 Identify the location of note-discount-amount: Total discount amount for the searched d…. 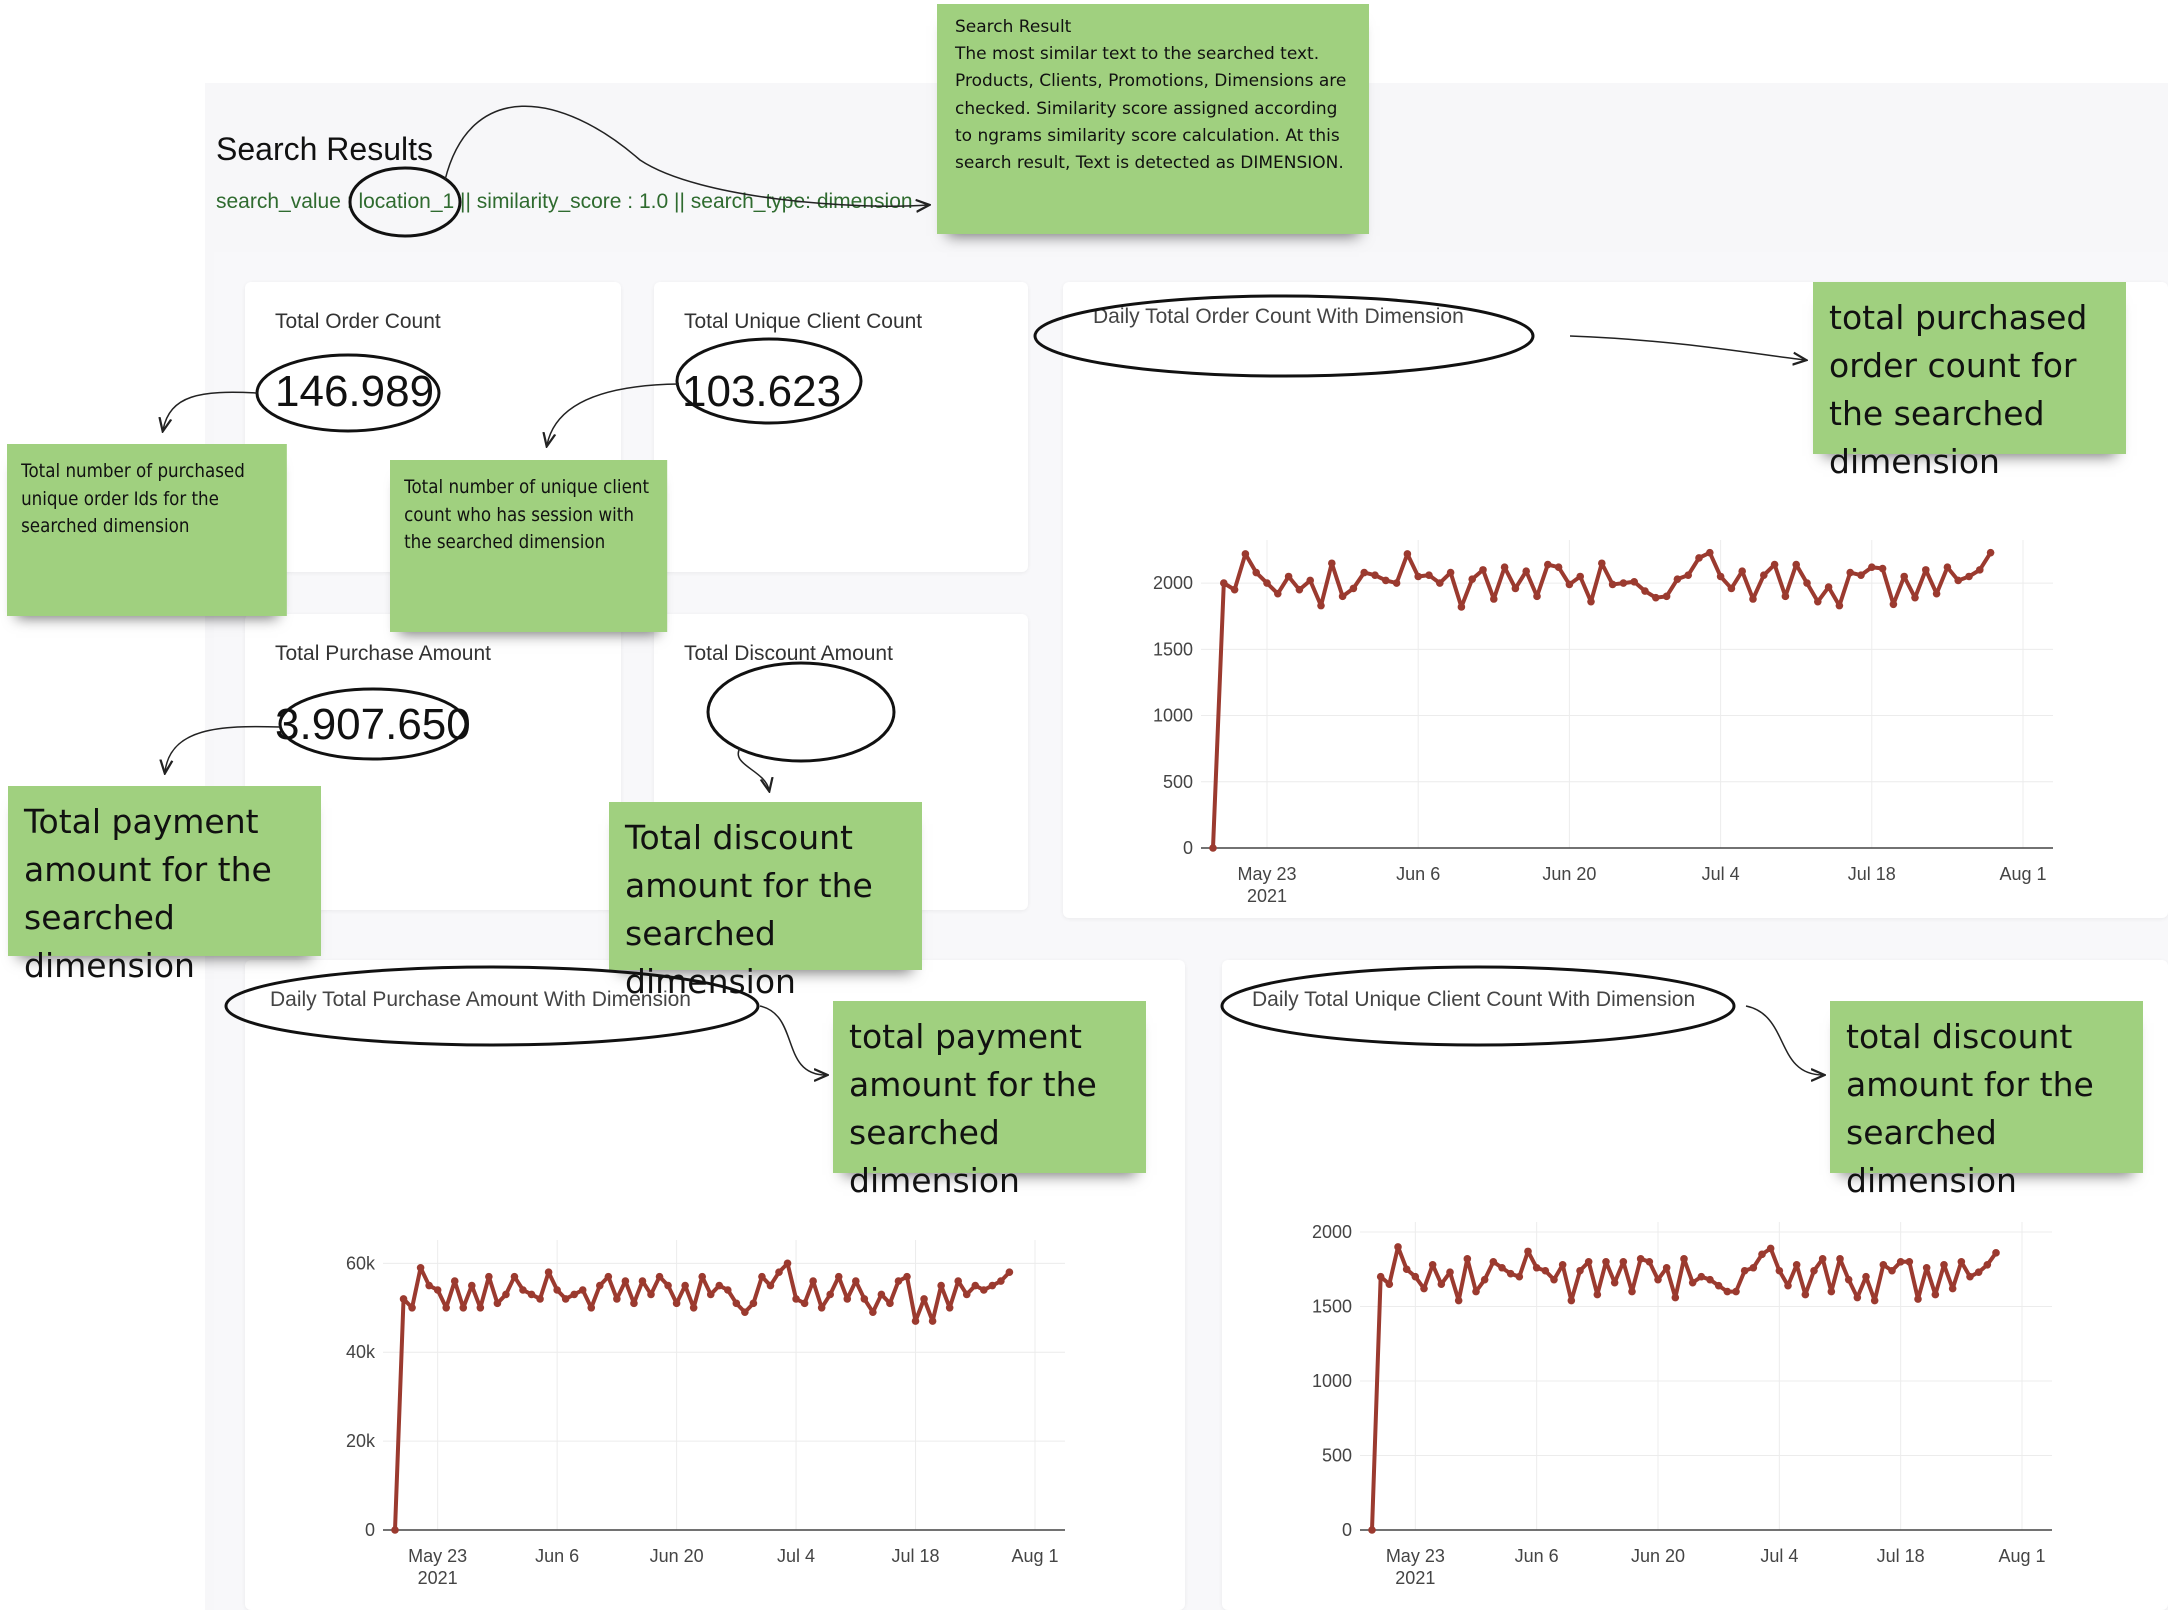
(765, 901).